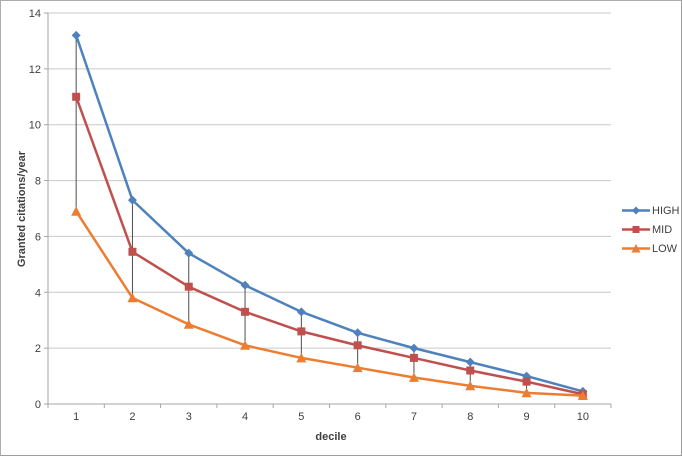 The height and width of the screenshot is (456, 682). What do you see at coordinates (38, 405) in the screenshot?
I see `svg-text: 0` at bounding box center [38, 405].